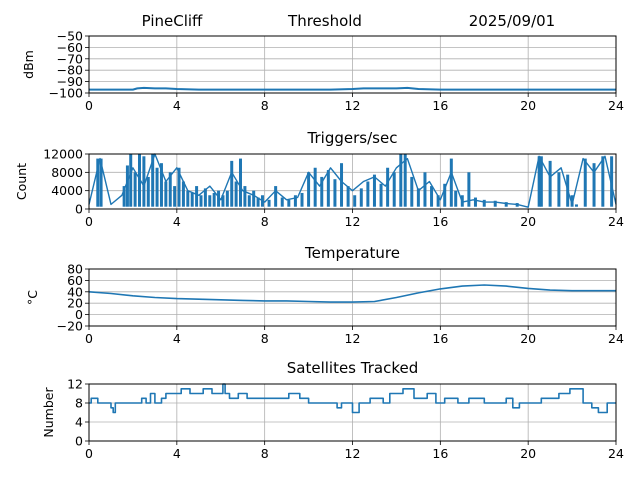 The image size is (640, 480). I want to click on y-axis-label: dBm, so click(28, 64).